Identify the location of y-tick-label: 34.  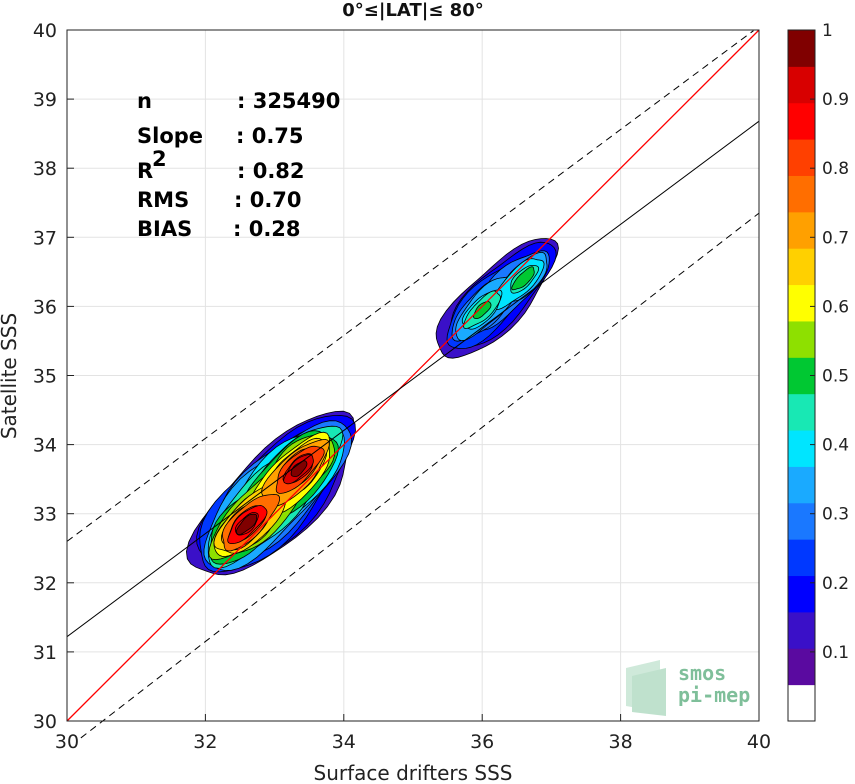
(45, 446).